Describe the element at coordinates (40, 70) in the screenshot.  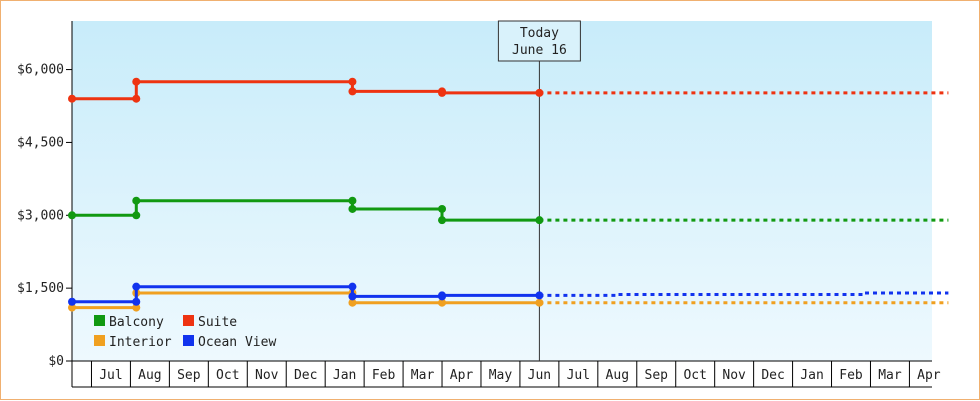
I see `y-tick-label: $6,000` at that location.